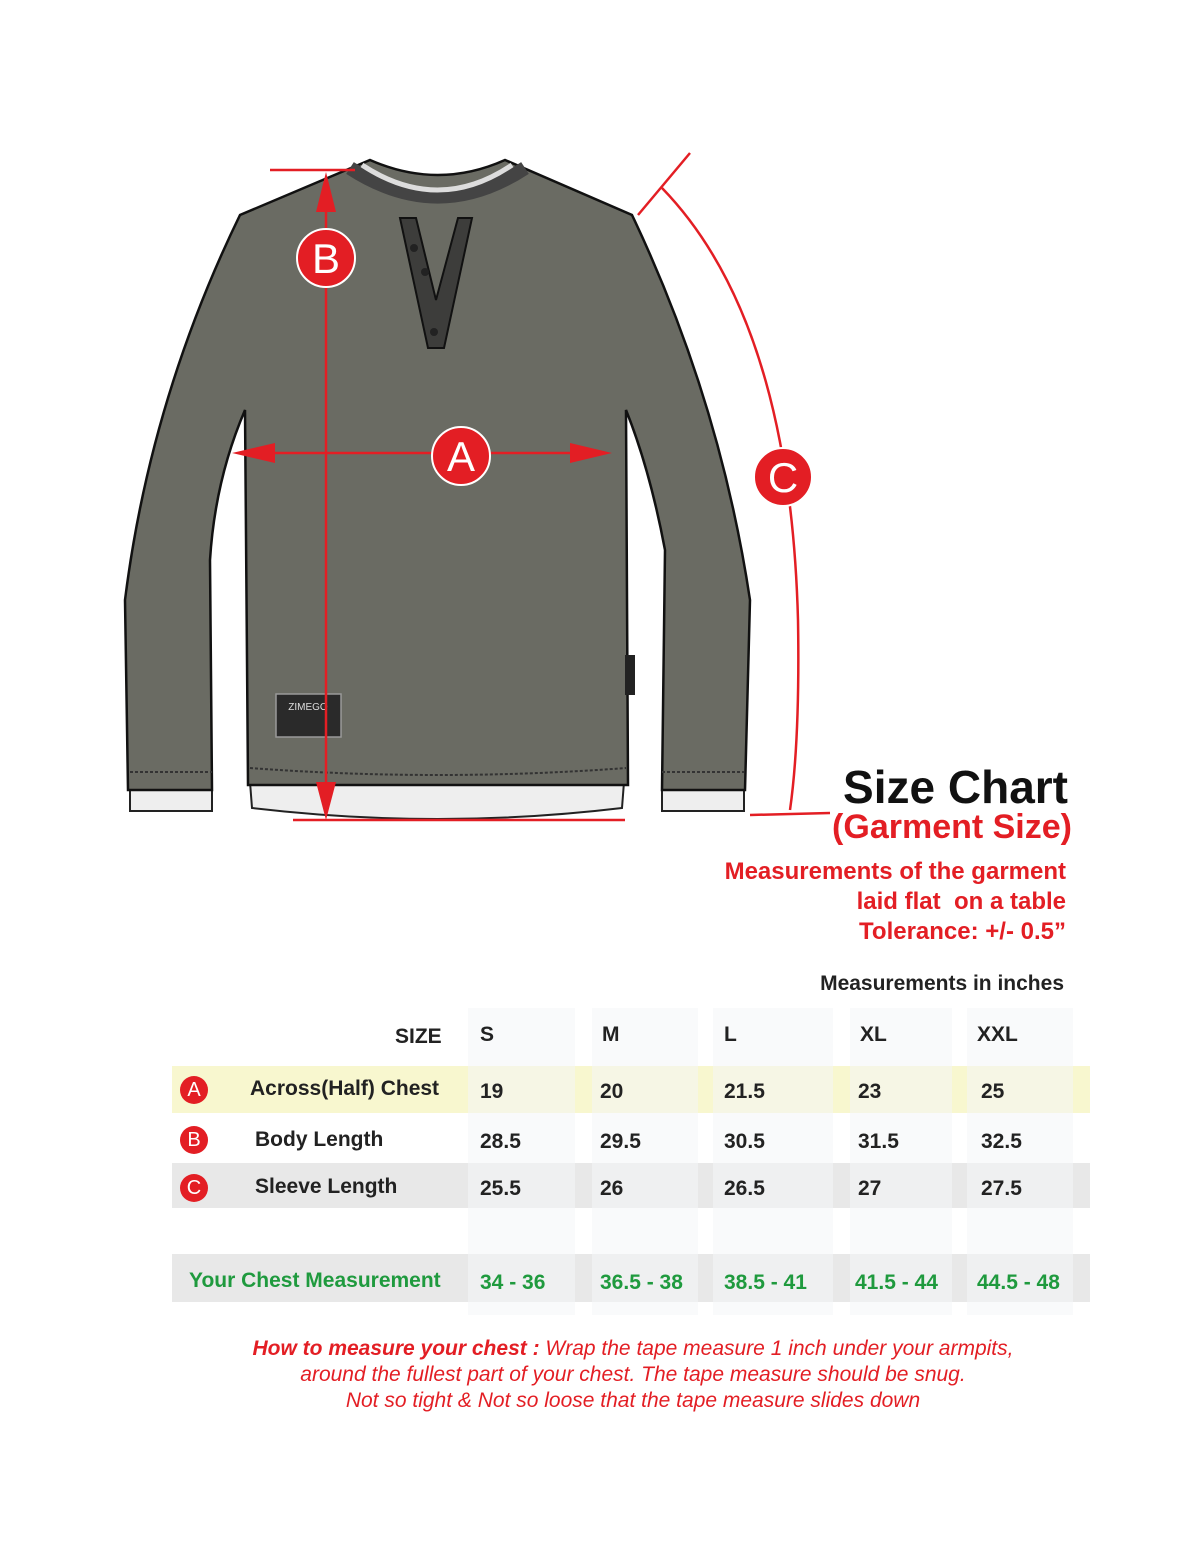 The height and width of the screenshot is (1553, 1200). Describe the element at coordinates (612, 1188) in the screenshot. I see `cell: 26` at that location.